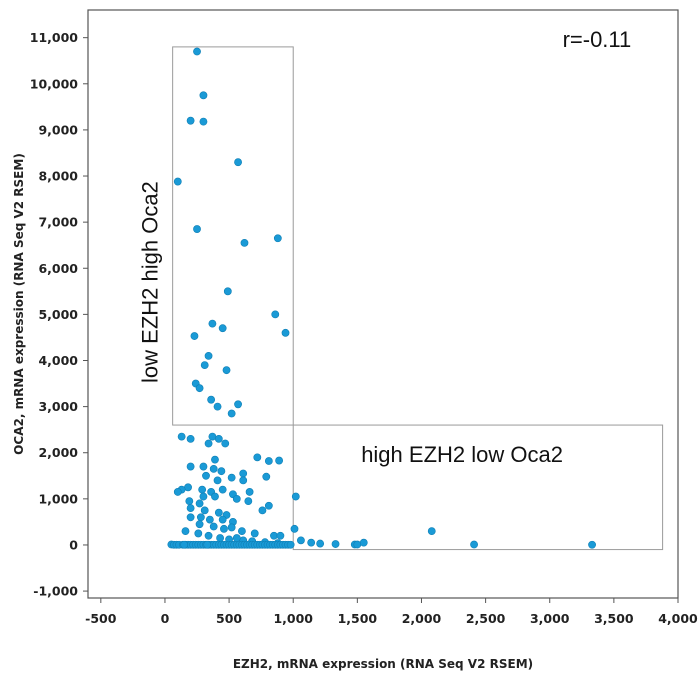 This screenshot has height=677, width=699. Describe the element at coordinates (58, 129) in the screenshot. I see `y-tick-label: 9,000` at that location.